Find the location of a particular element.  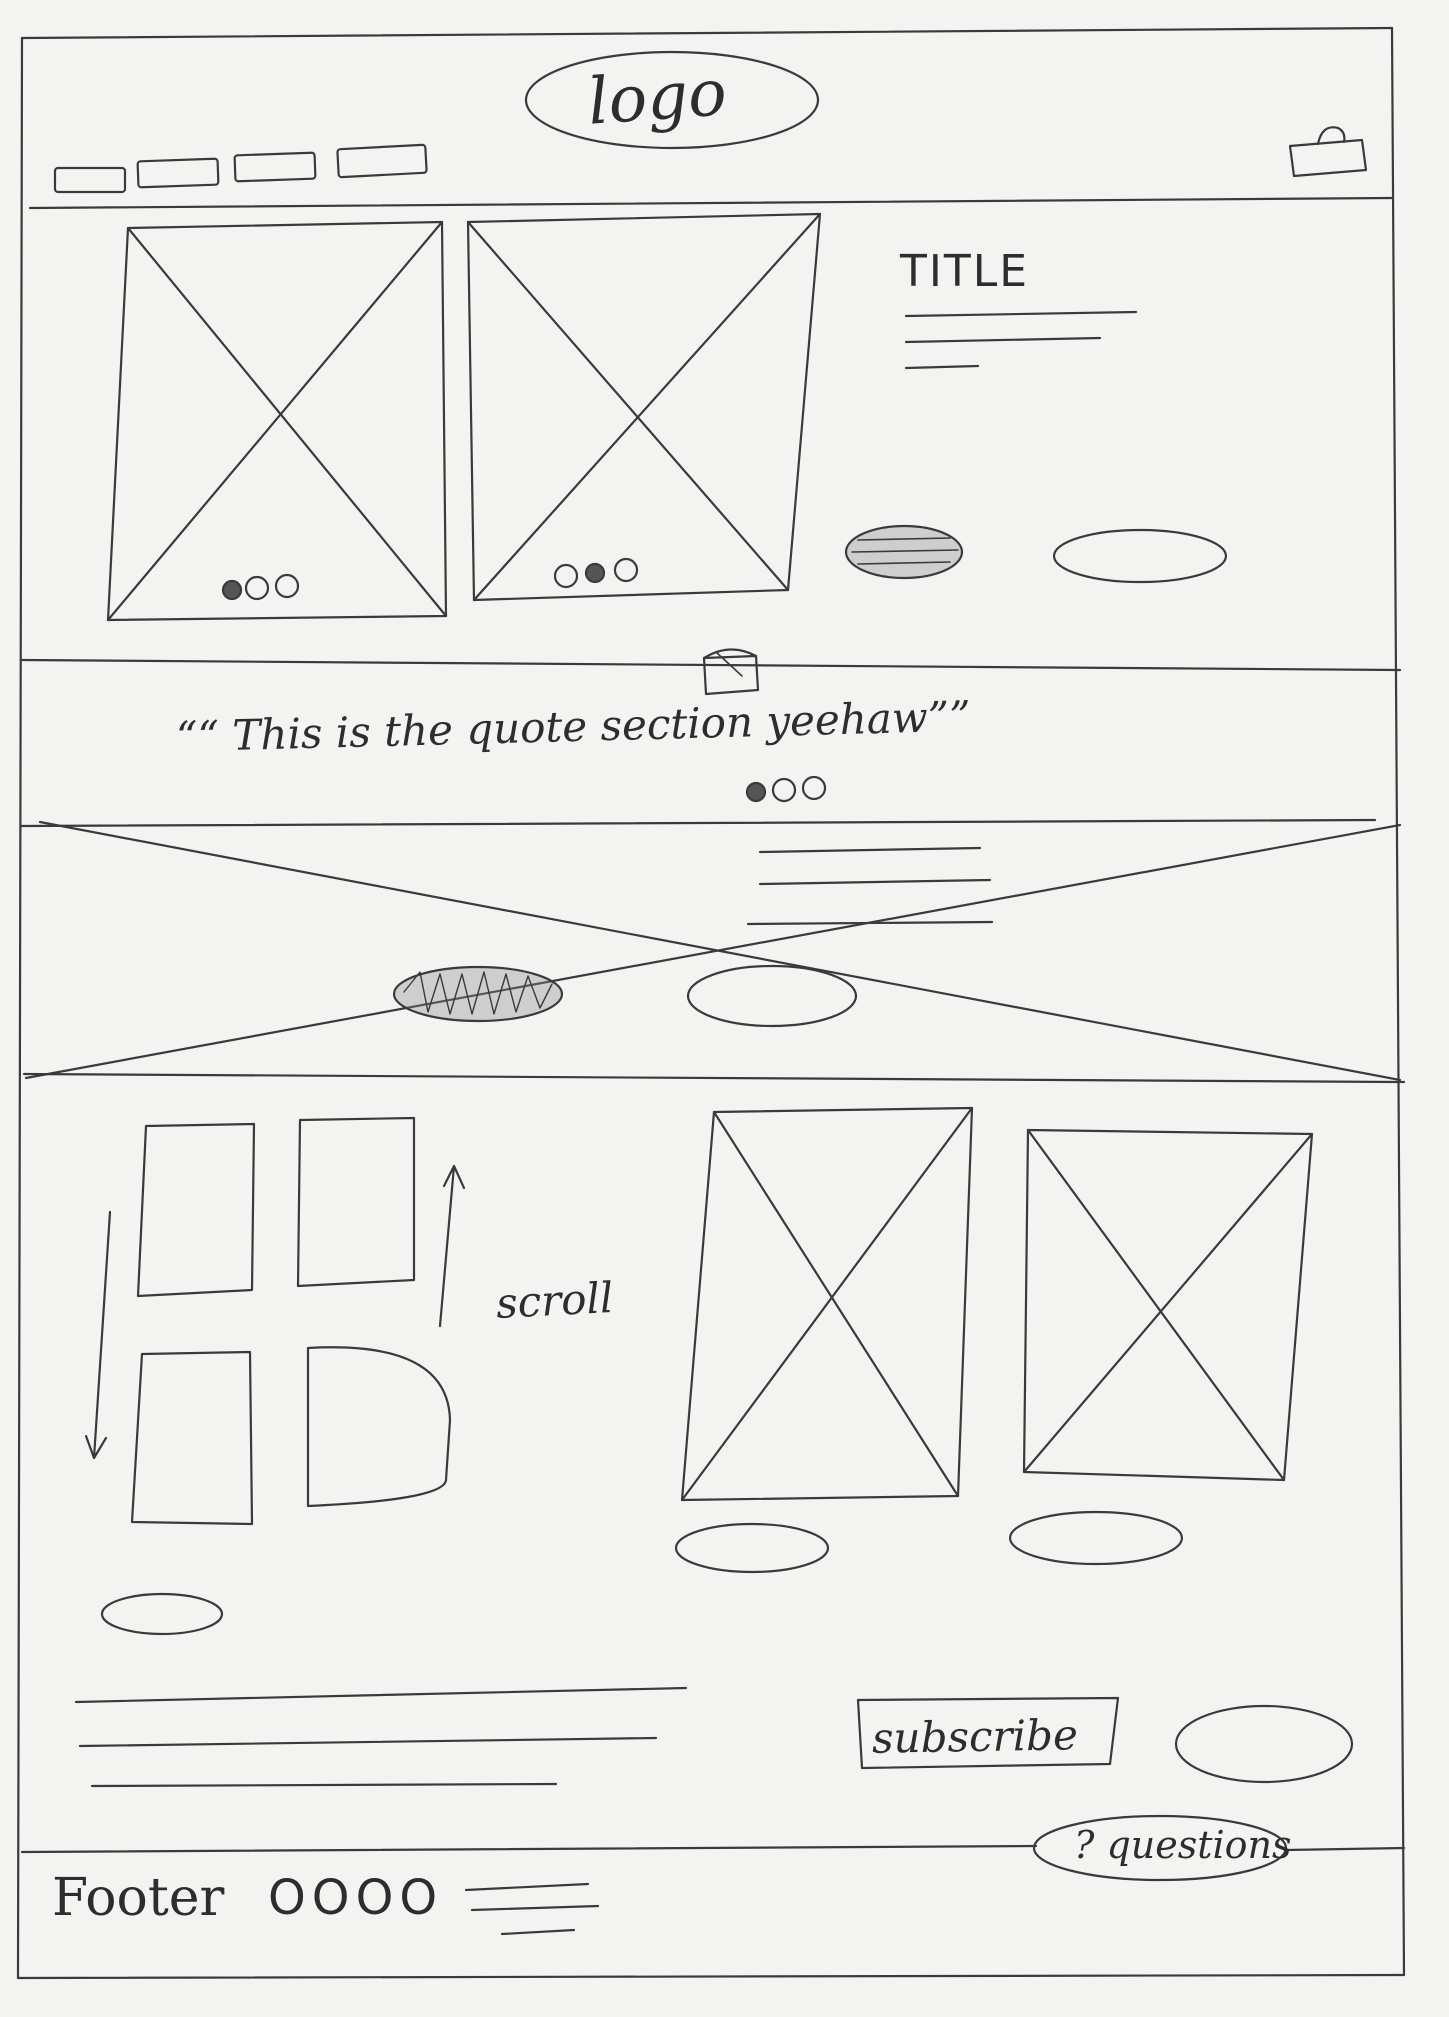

bag-icon is located at coordinates (1328, 152).